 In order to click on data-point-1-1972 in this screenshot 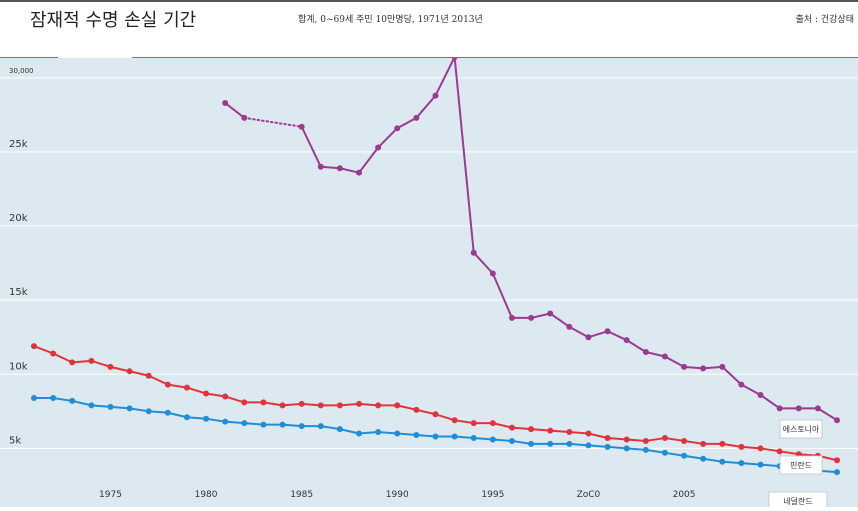, I will do `click(53, 353)`.